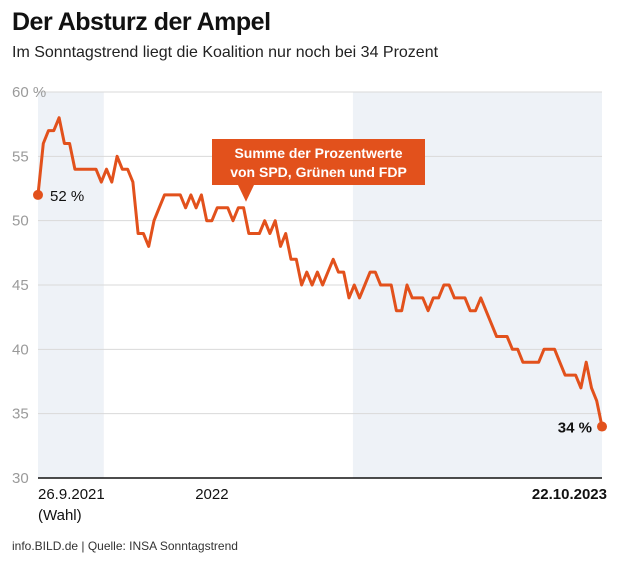 The height and width of the screenshot is (562, 620). What do you see at coordinates (569, 494) in the screenshot?
I see `x-tick-label-2: 22.10.2023` at bounding box center [569, 494].